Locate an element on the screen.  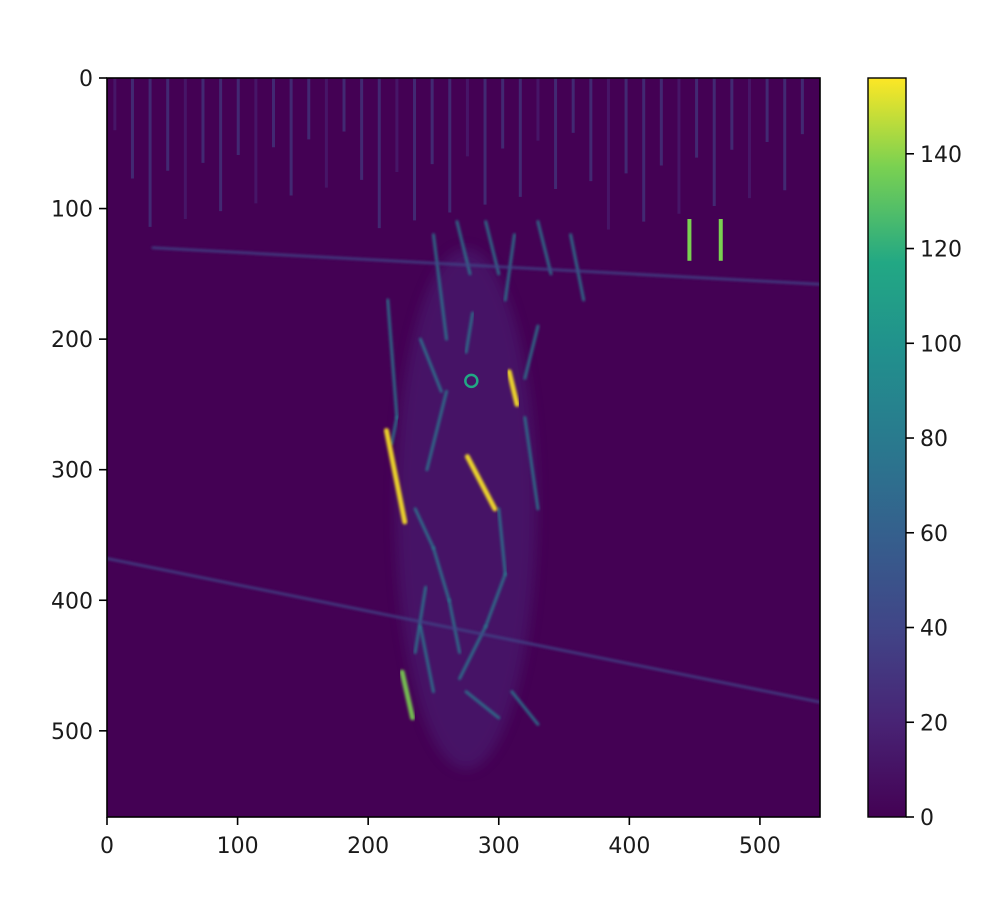
colorbar-tick-label: 140 is located at coordinates (941, 155).